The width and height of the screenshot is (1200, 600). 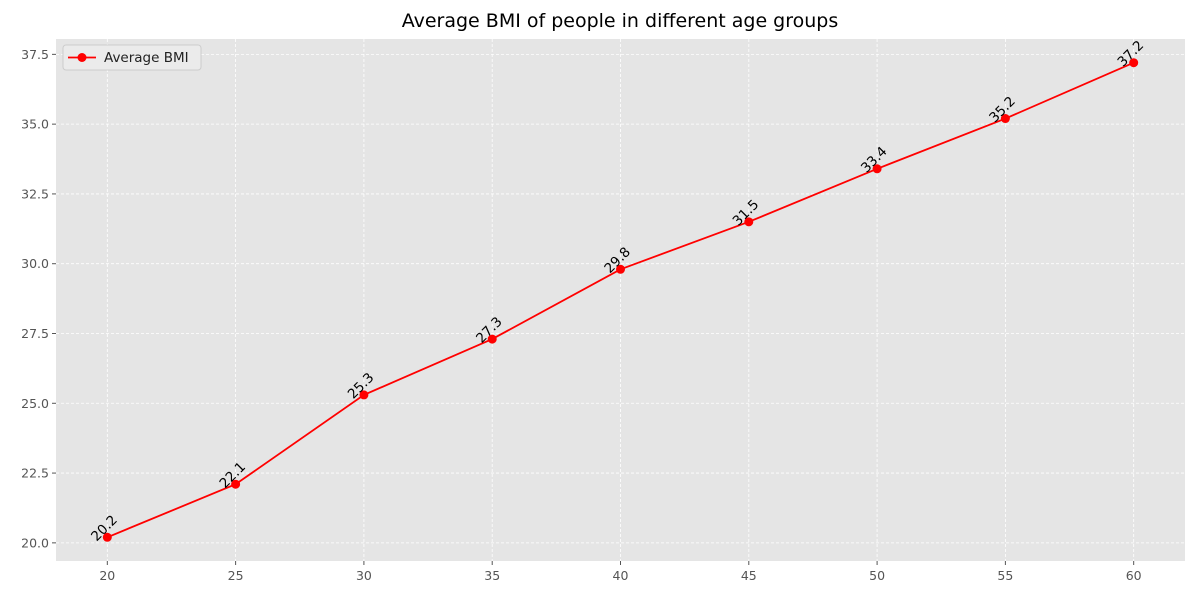 I want to click on x-tick-label: 30, so click(x=364, y=575).